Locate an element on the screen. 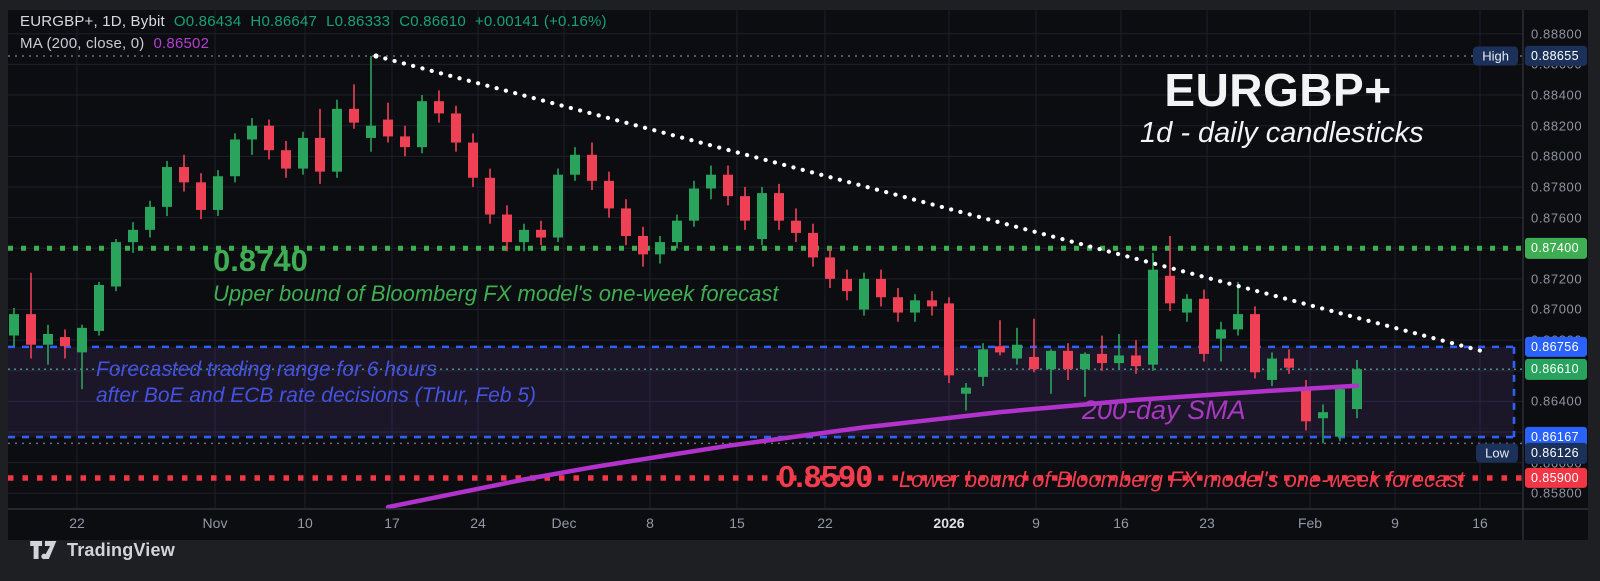 This screenshot has width=1600, height=581. ohlc-change: +0.00141 (+0.16%) is located at coordinates (540, 21).